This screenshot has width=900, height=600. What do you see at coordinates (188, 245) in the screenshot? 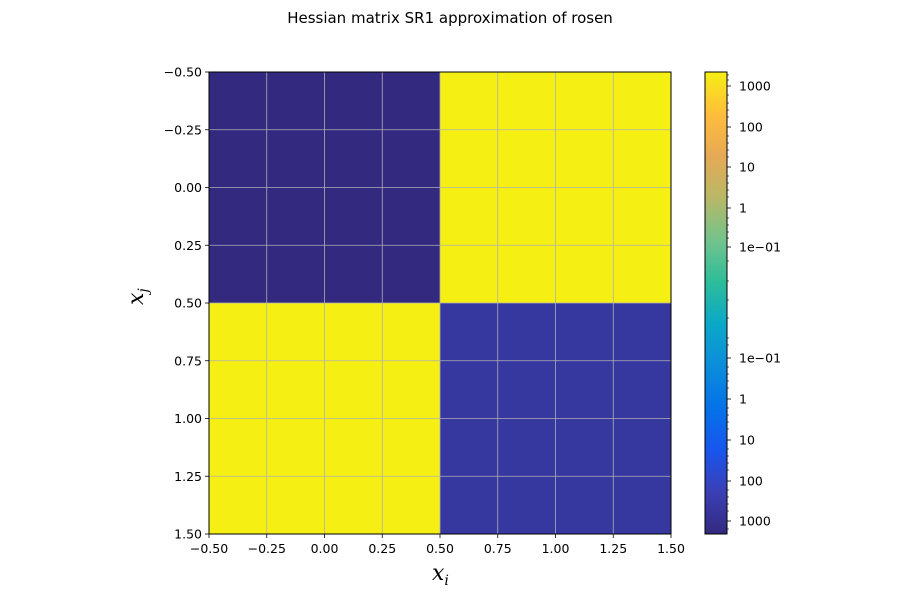
I see `y-tick-label: 0.25` at bounding box center [188, 245].